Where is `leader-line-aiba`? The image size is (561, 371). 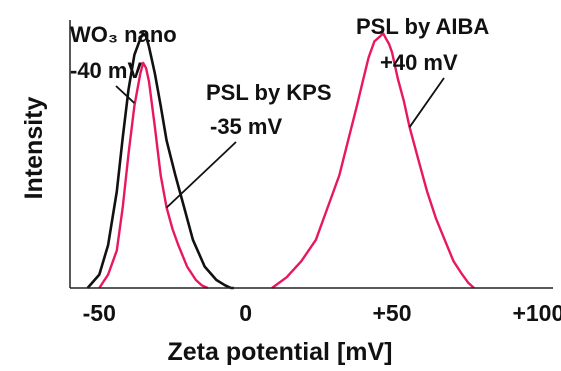 leader-line-aiba is located at coordinates (426, 102).